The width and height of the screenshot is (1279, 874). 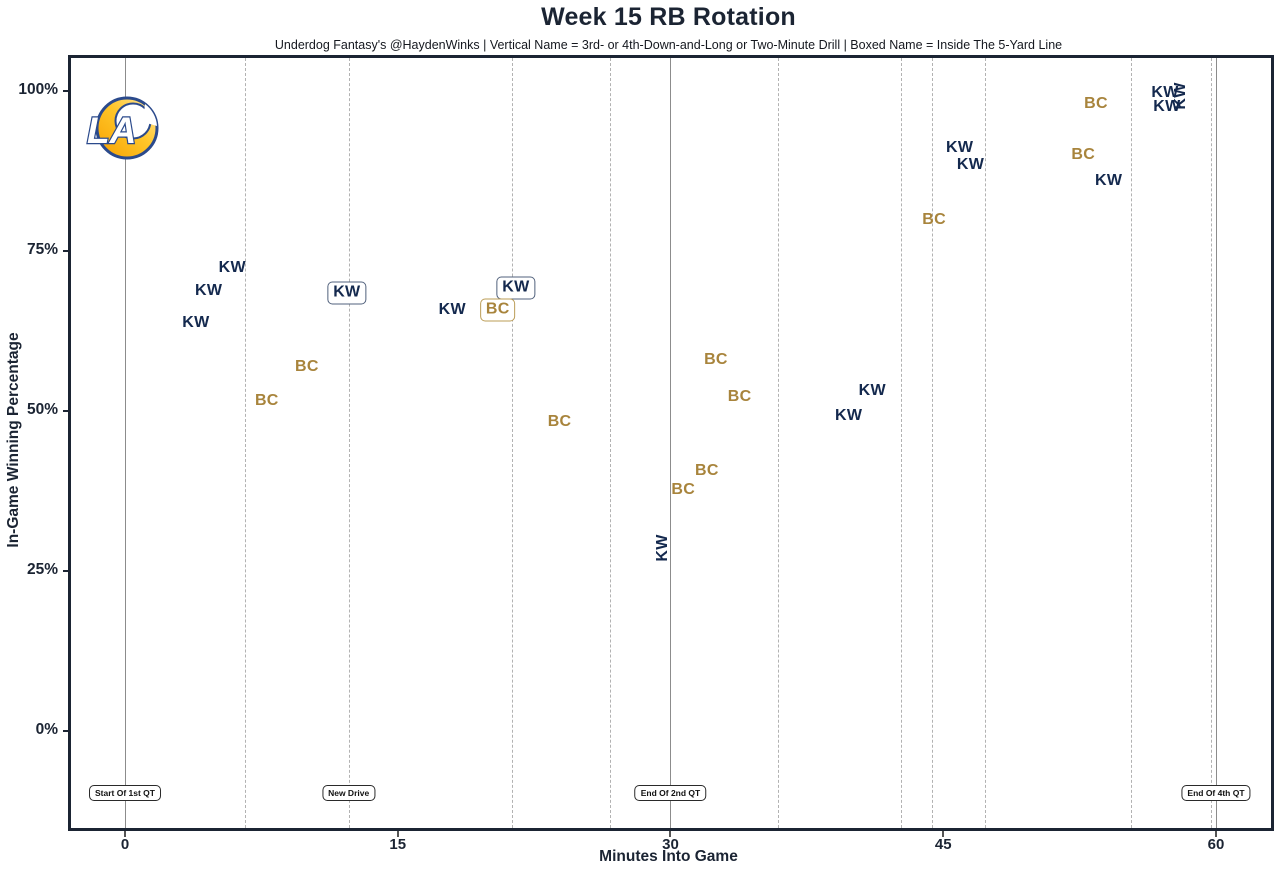 What do you see at coordinates (668, 17) in the screenshot?
I see `chart-title: Week 15 RB Rotation` at bounding box center [668, 17].